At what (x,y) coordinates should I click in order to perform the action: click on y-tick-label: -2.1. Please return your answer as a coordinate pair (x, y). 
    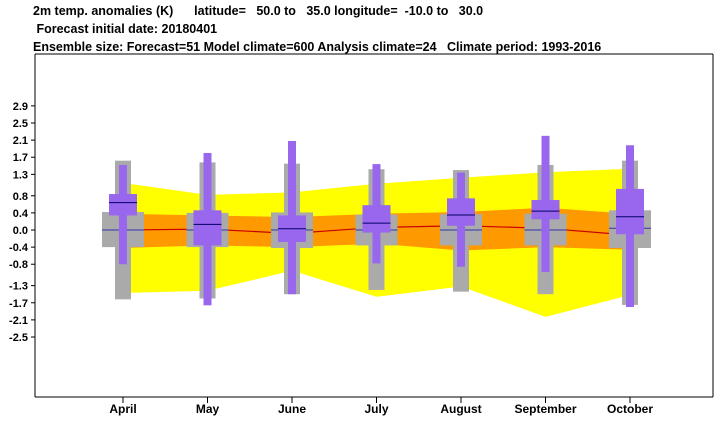
    Looking at the image, I should click on (18, 321).